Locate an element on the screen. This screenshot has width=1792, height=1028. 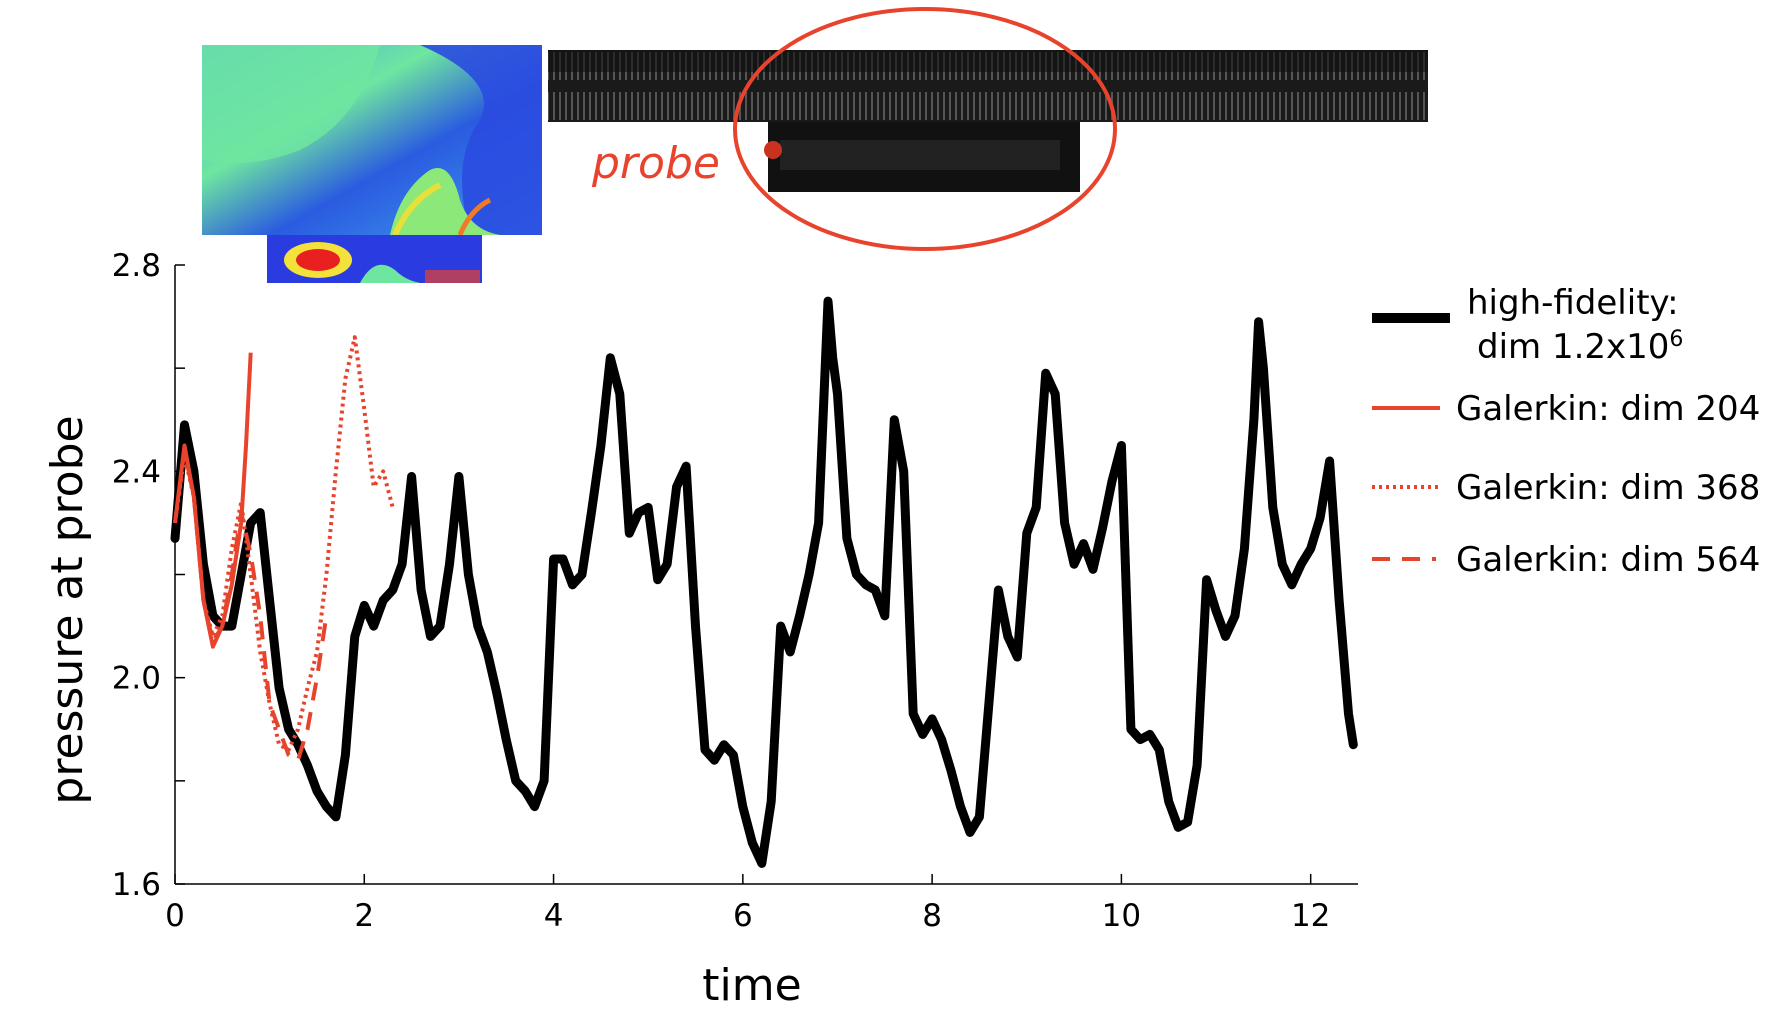
geometry-inset: probe is located at coordinates (988, 129).